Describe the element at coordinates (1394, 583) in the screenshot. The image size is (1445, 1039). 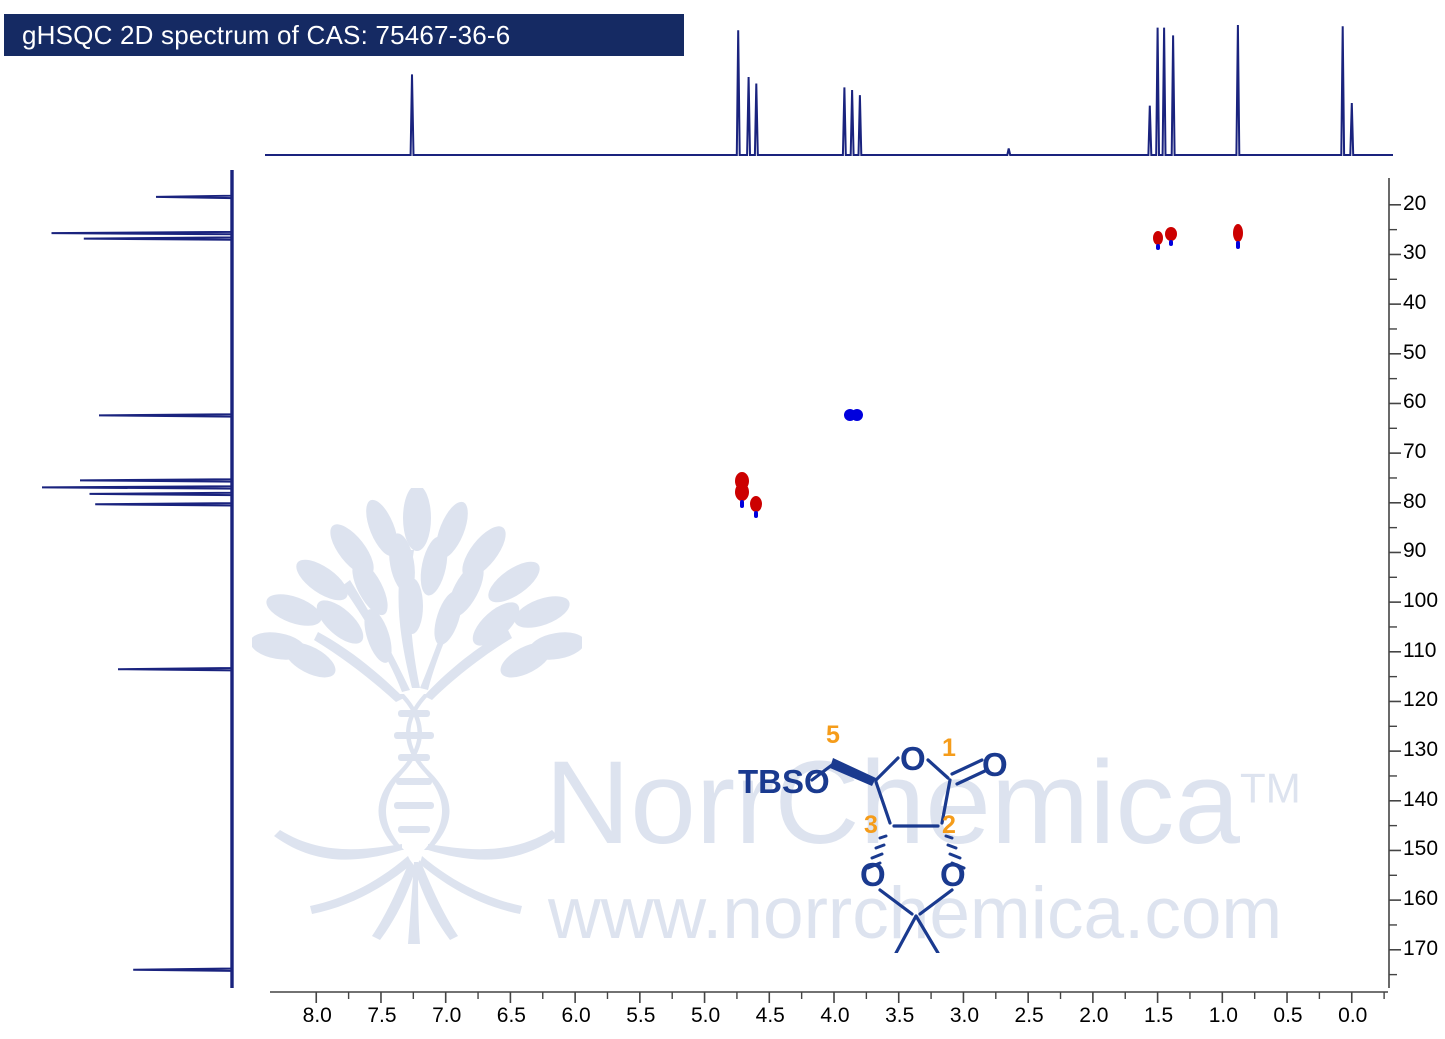
I see `carbon-axis-svg` at that location.